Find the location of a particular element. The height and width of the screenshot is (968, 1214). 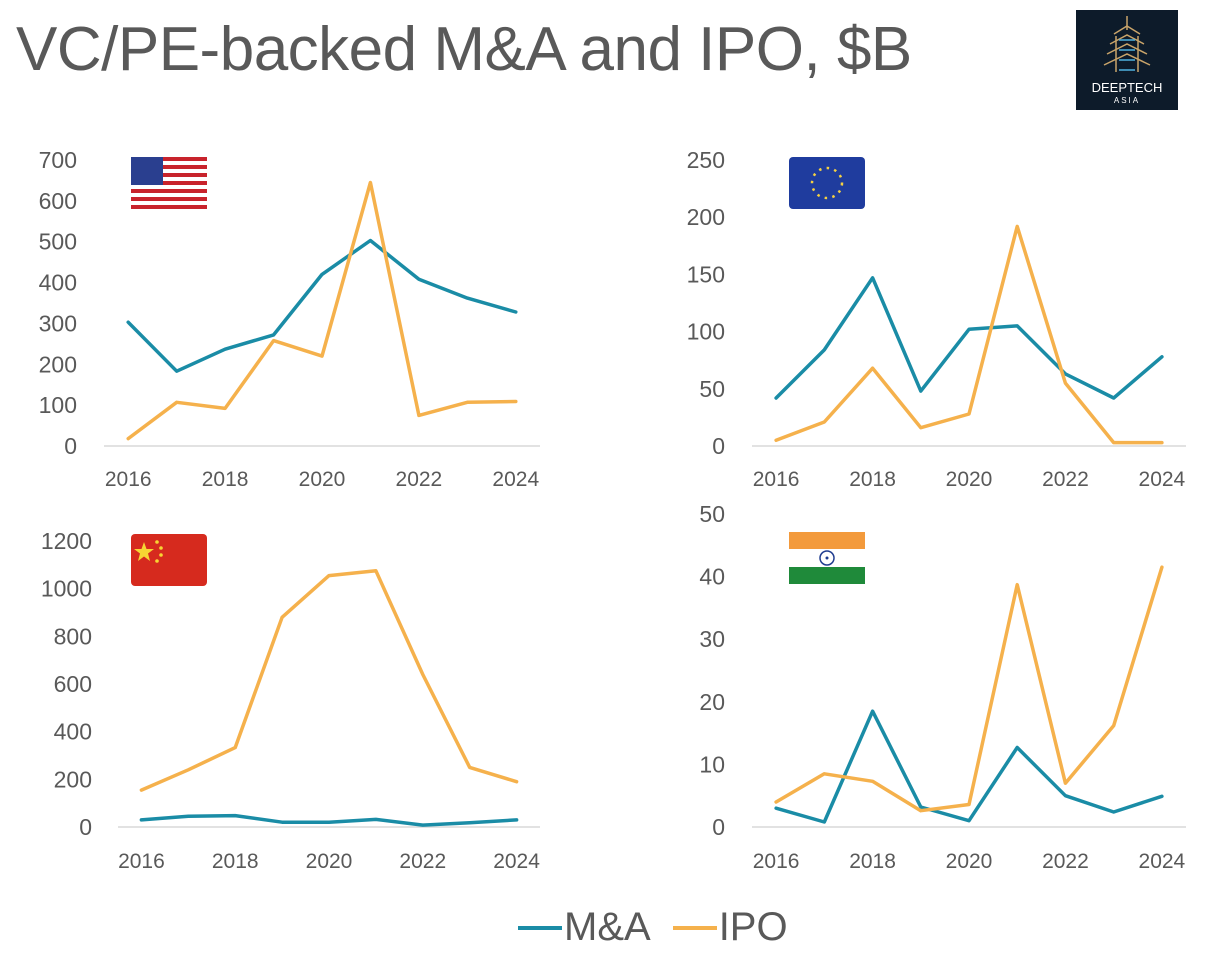

legend-line-ipo is located at coordinates (694, 927).